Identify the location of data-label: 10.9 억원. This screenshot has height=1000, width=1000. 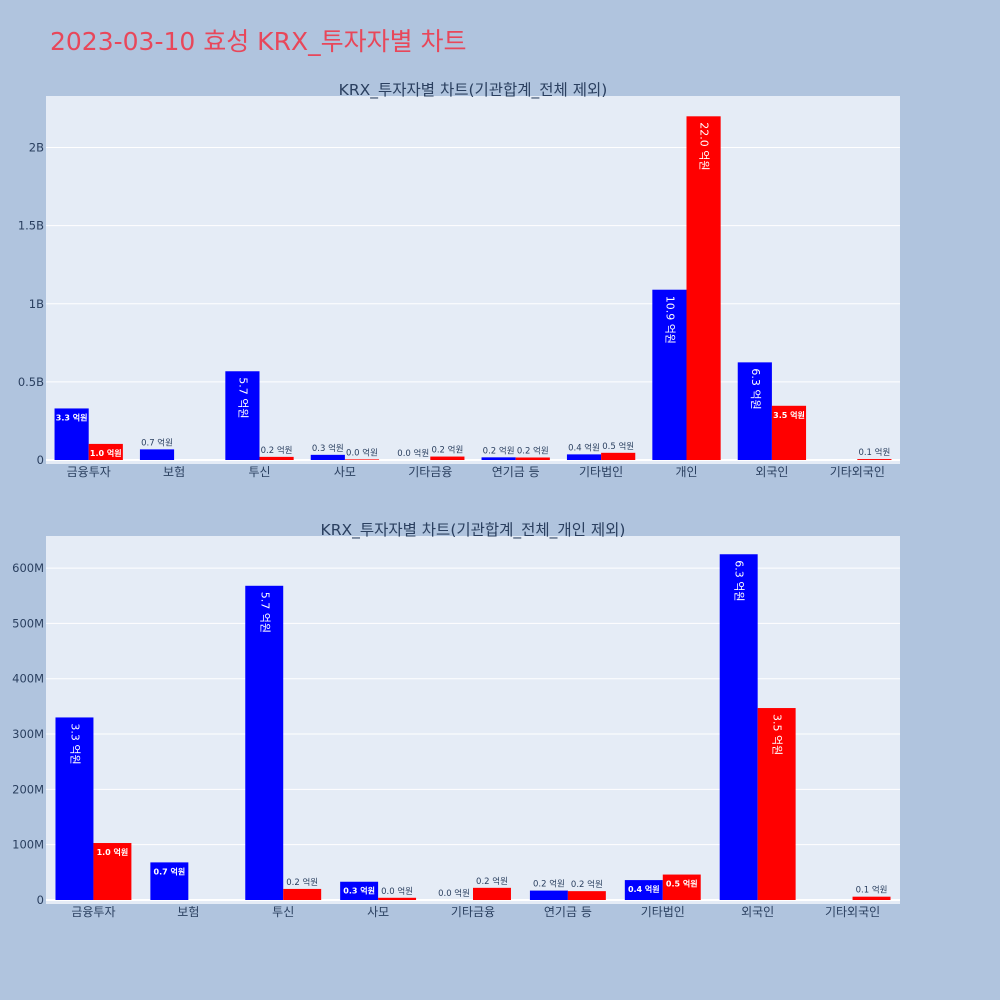
(669, 320).